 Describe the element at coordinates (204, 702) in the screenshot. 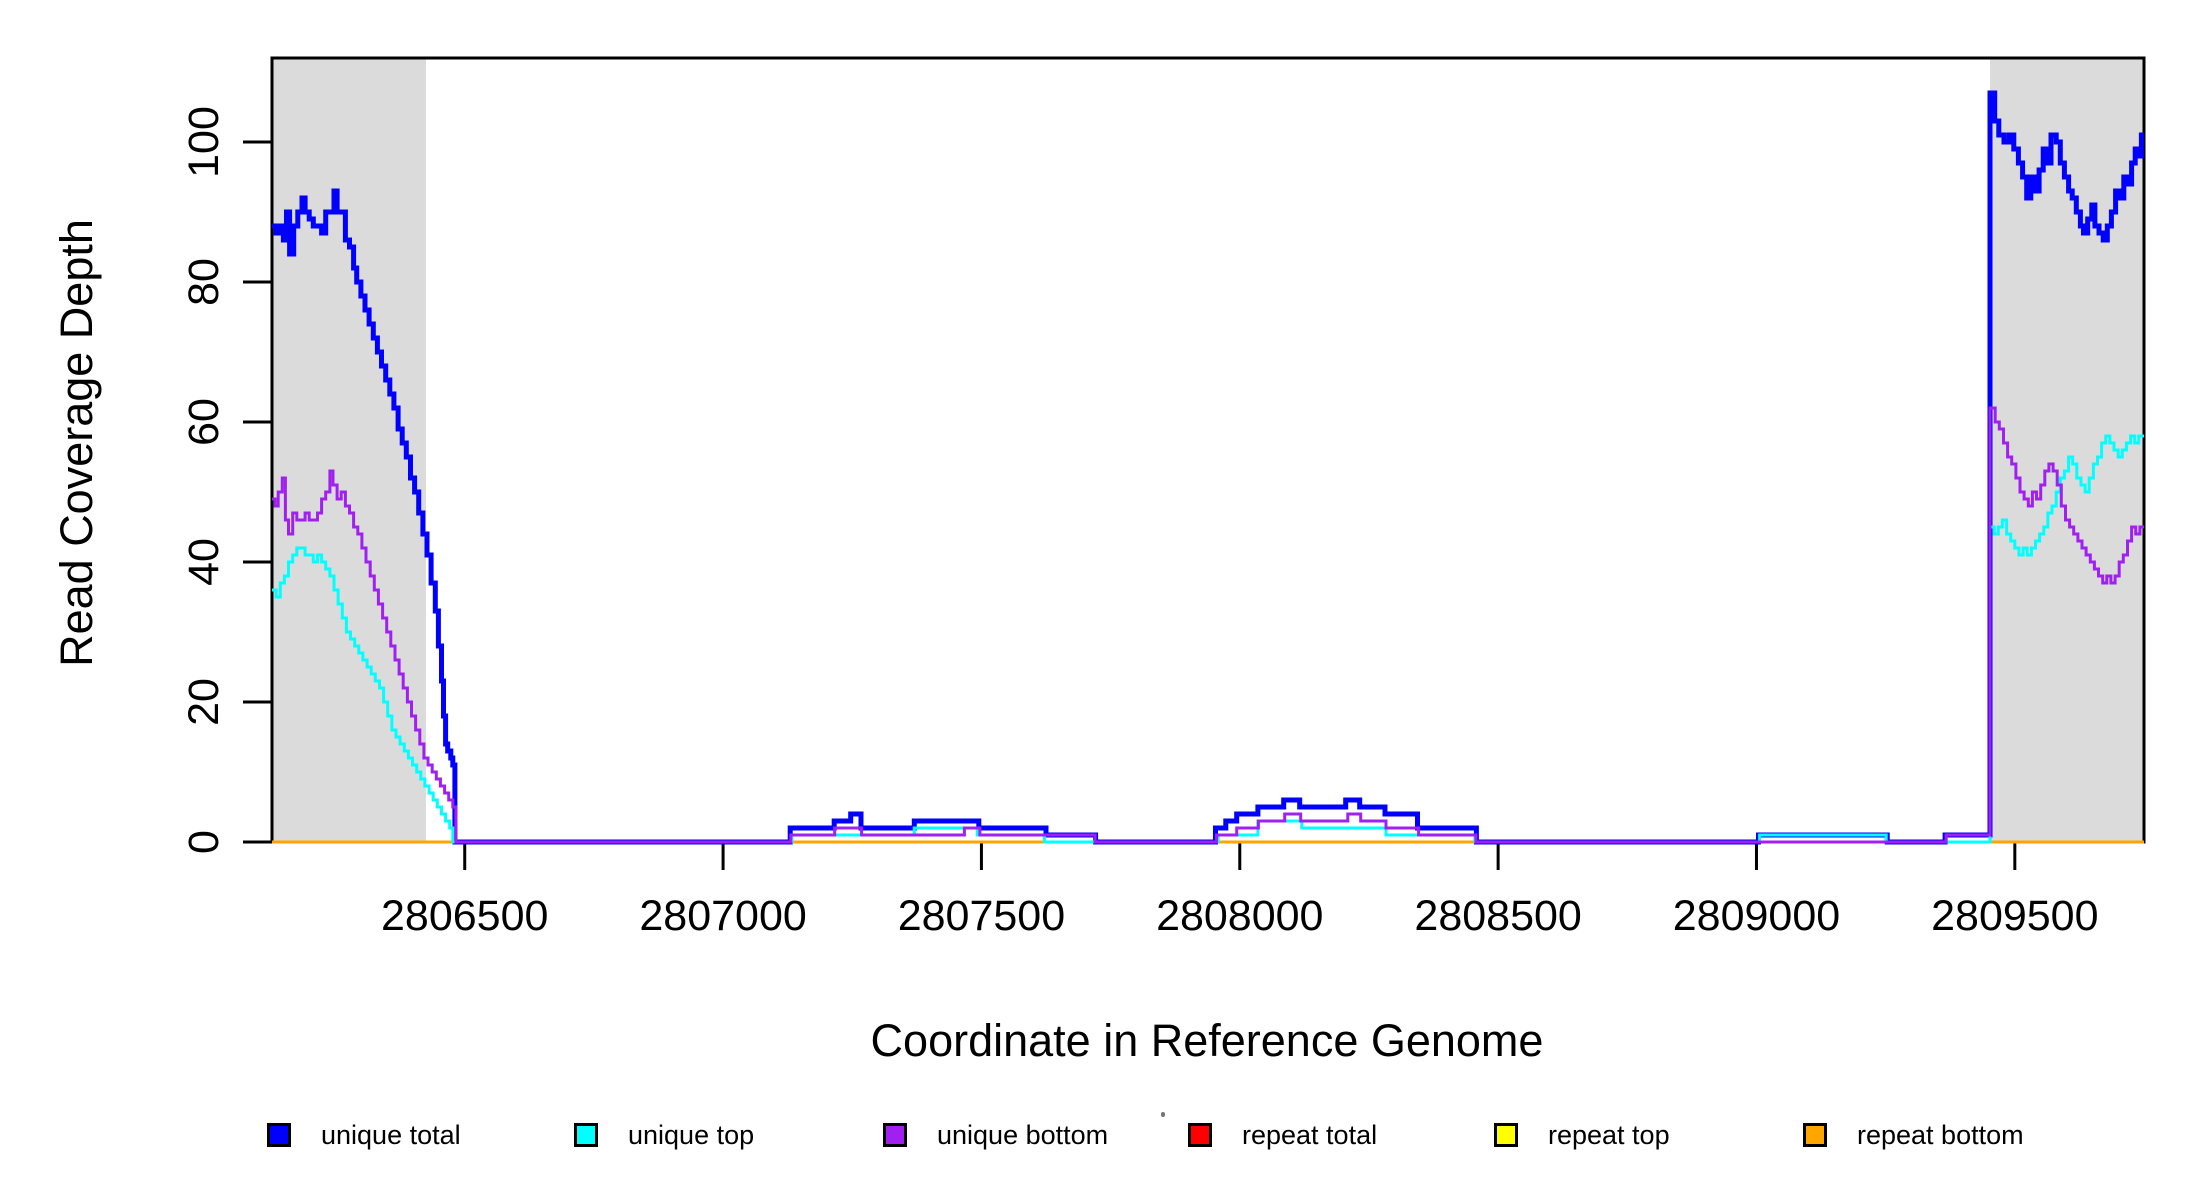

I see `y-tick-label: 20` at that location.